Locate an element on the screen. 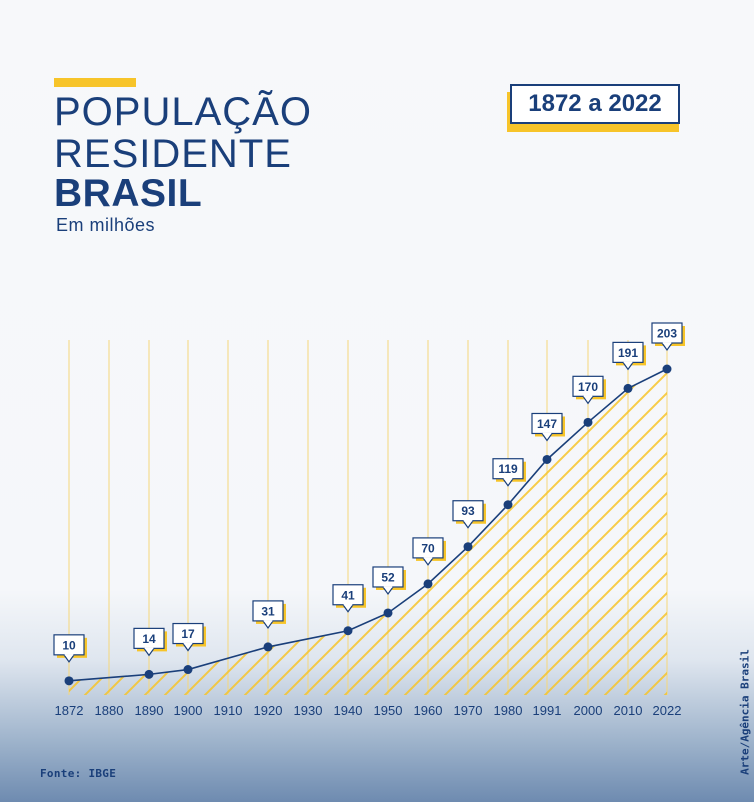 This screenshot has width=754, height=802. source-note: Fonte: IBGE is located at coordinates (78, 773).